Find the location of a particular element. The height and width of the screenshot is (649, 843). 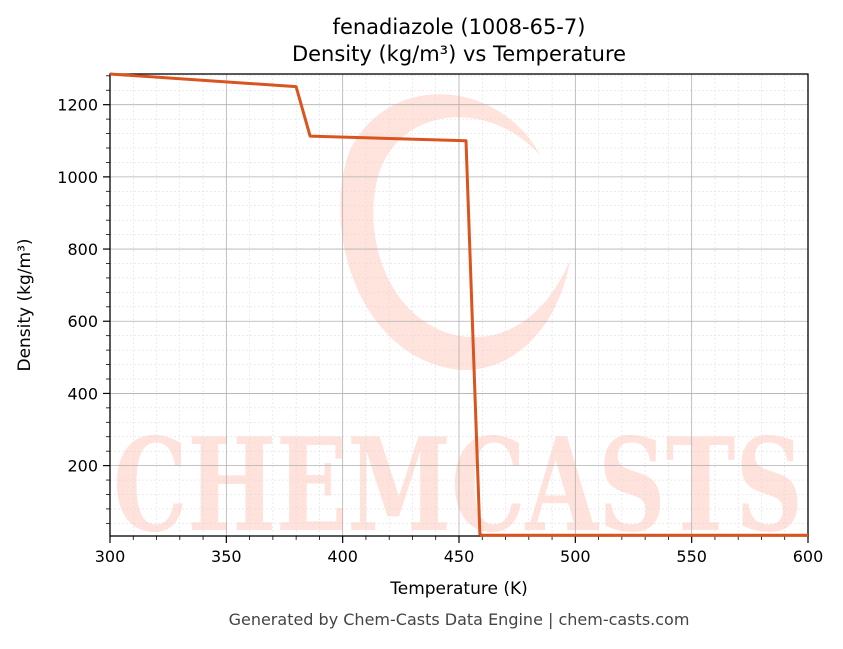

y-tick-label: 1000 is located at coordinates (77, 177).